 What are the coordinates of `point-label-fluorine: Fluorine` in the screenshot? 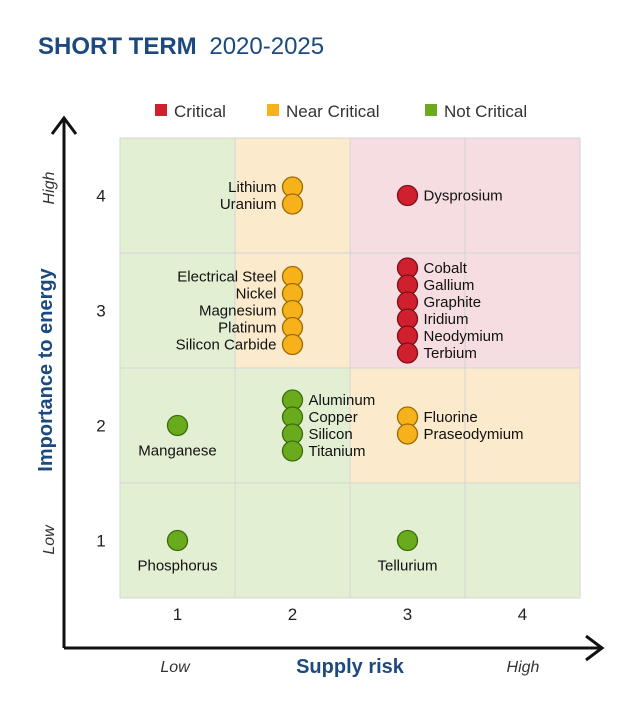 It's located at (451, 417).